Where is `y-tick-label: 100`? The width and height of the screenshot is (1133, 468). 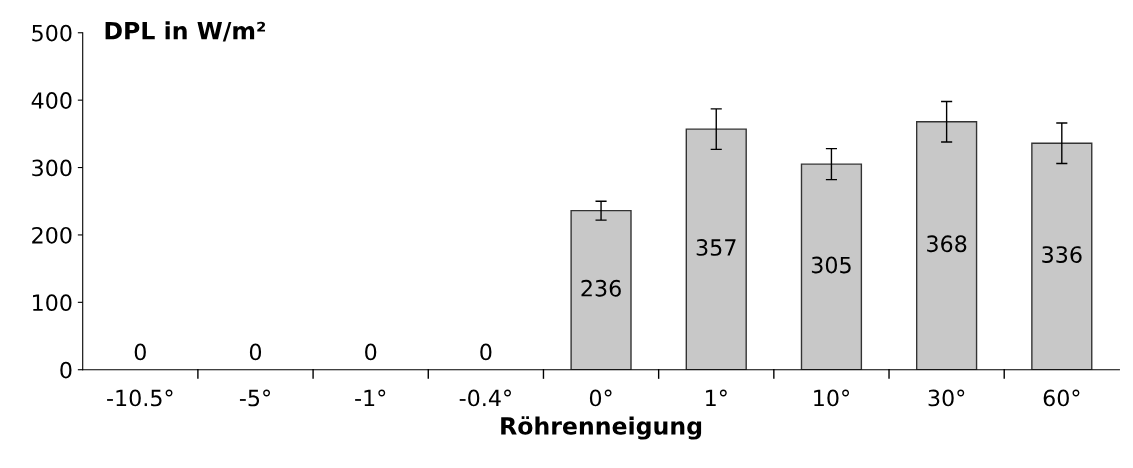 y-tick-label: 100 is located at coordinates (52, 303).